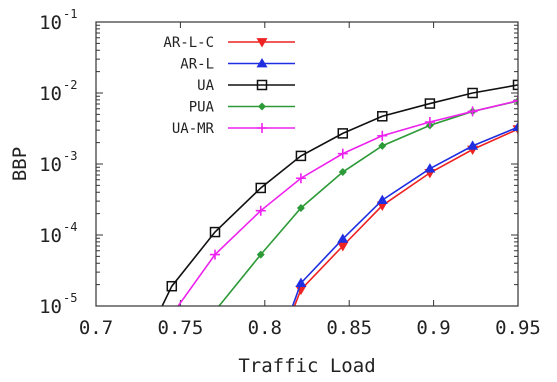 The height and width of the screenshot is (382, 557). I want to click on legend: AR-L-C AR-L UA PUA UA-MR, so click(229, 86).